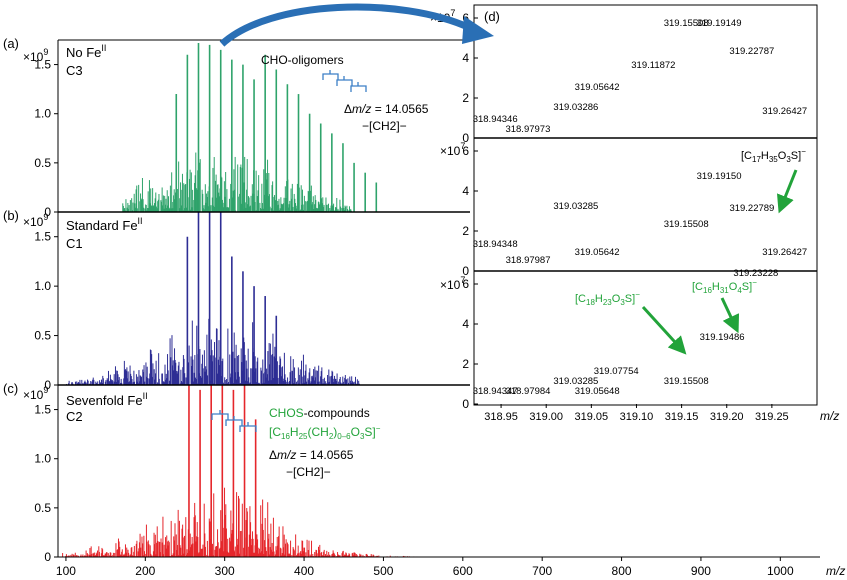 The height and width of the screenshot is (580, 847). I want to click on spectrum-b, so click(212, 298).